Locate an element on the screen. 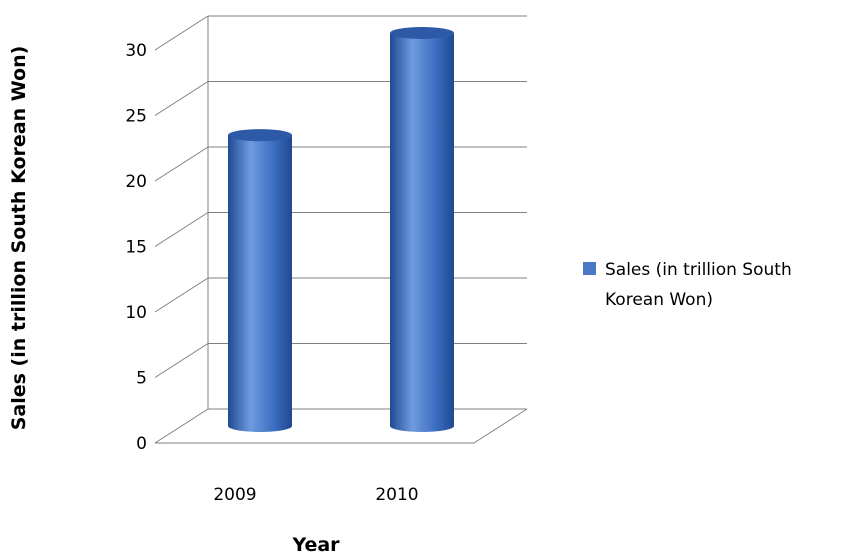  y-tick-label: 25 is located at coordinates (136, 117).